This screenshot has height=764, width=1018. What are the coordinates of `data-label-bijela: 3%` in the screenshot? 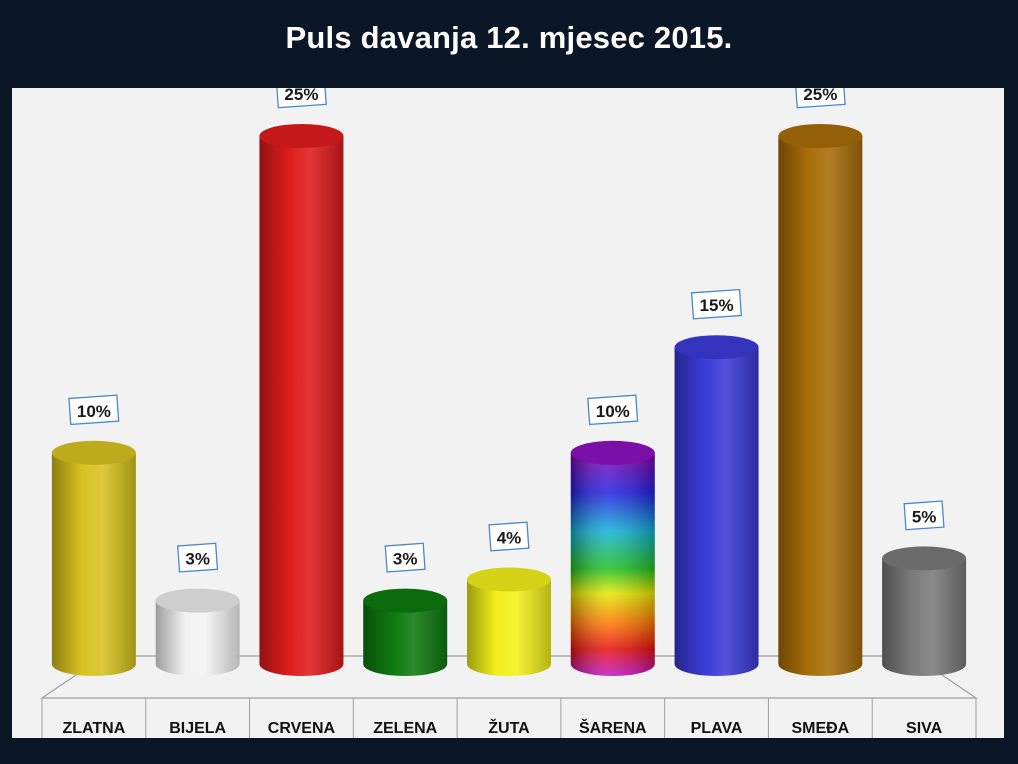 It's located at (198, 557).